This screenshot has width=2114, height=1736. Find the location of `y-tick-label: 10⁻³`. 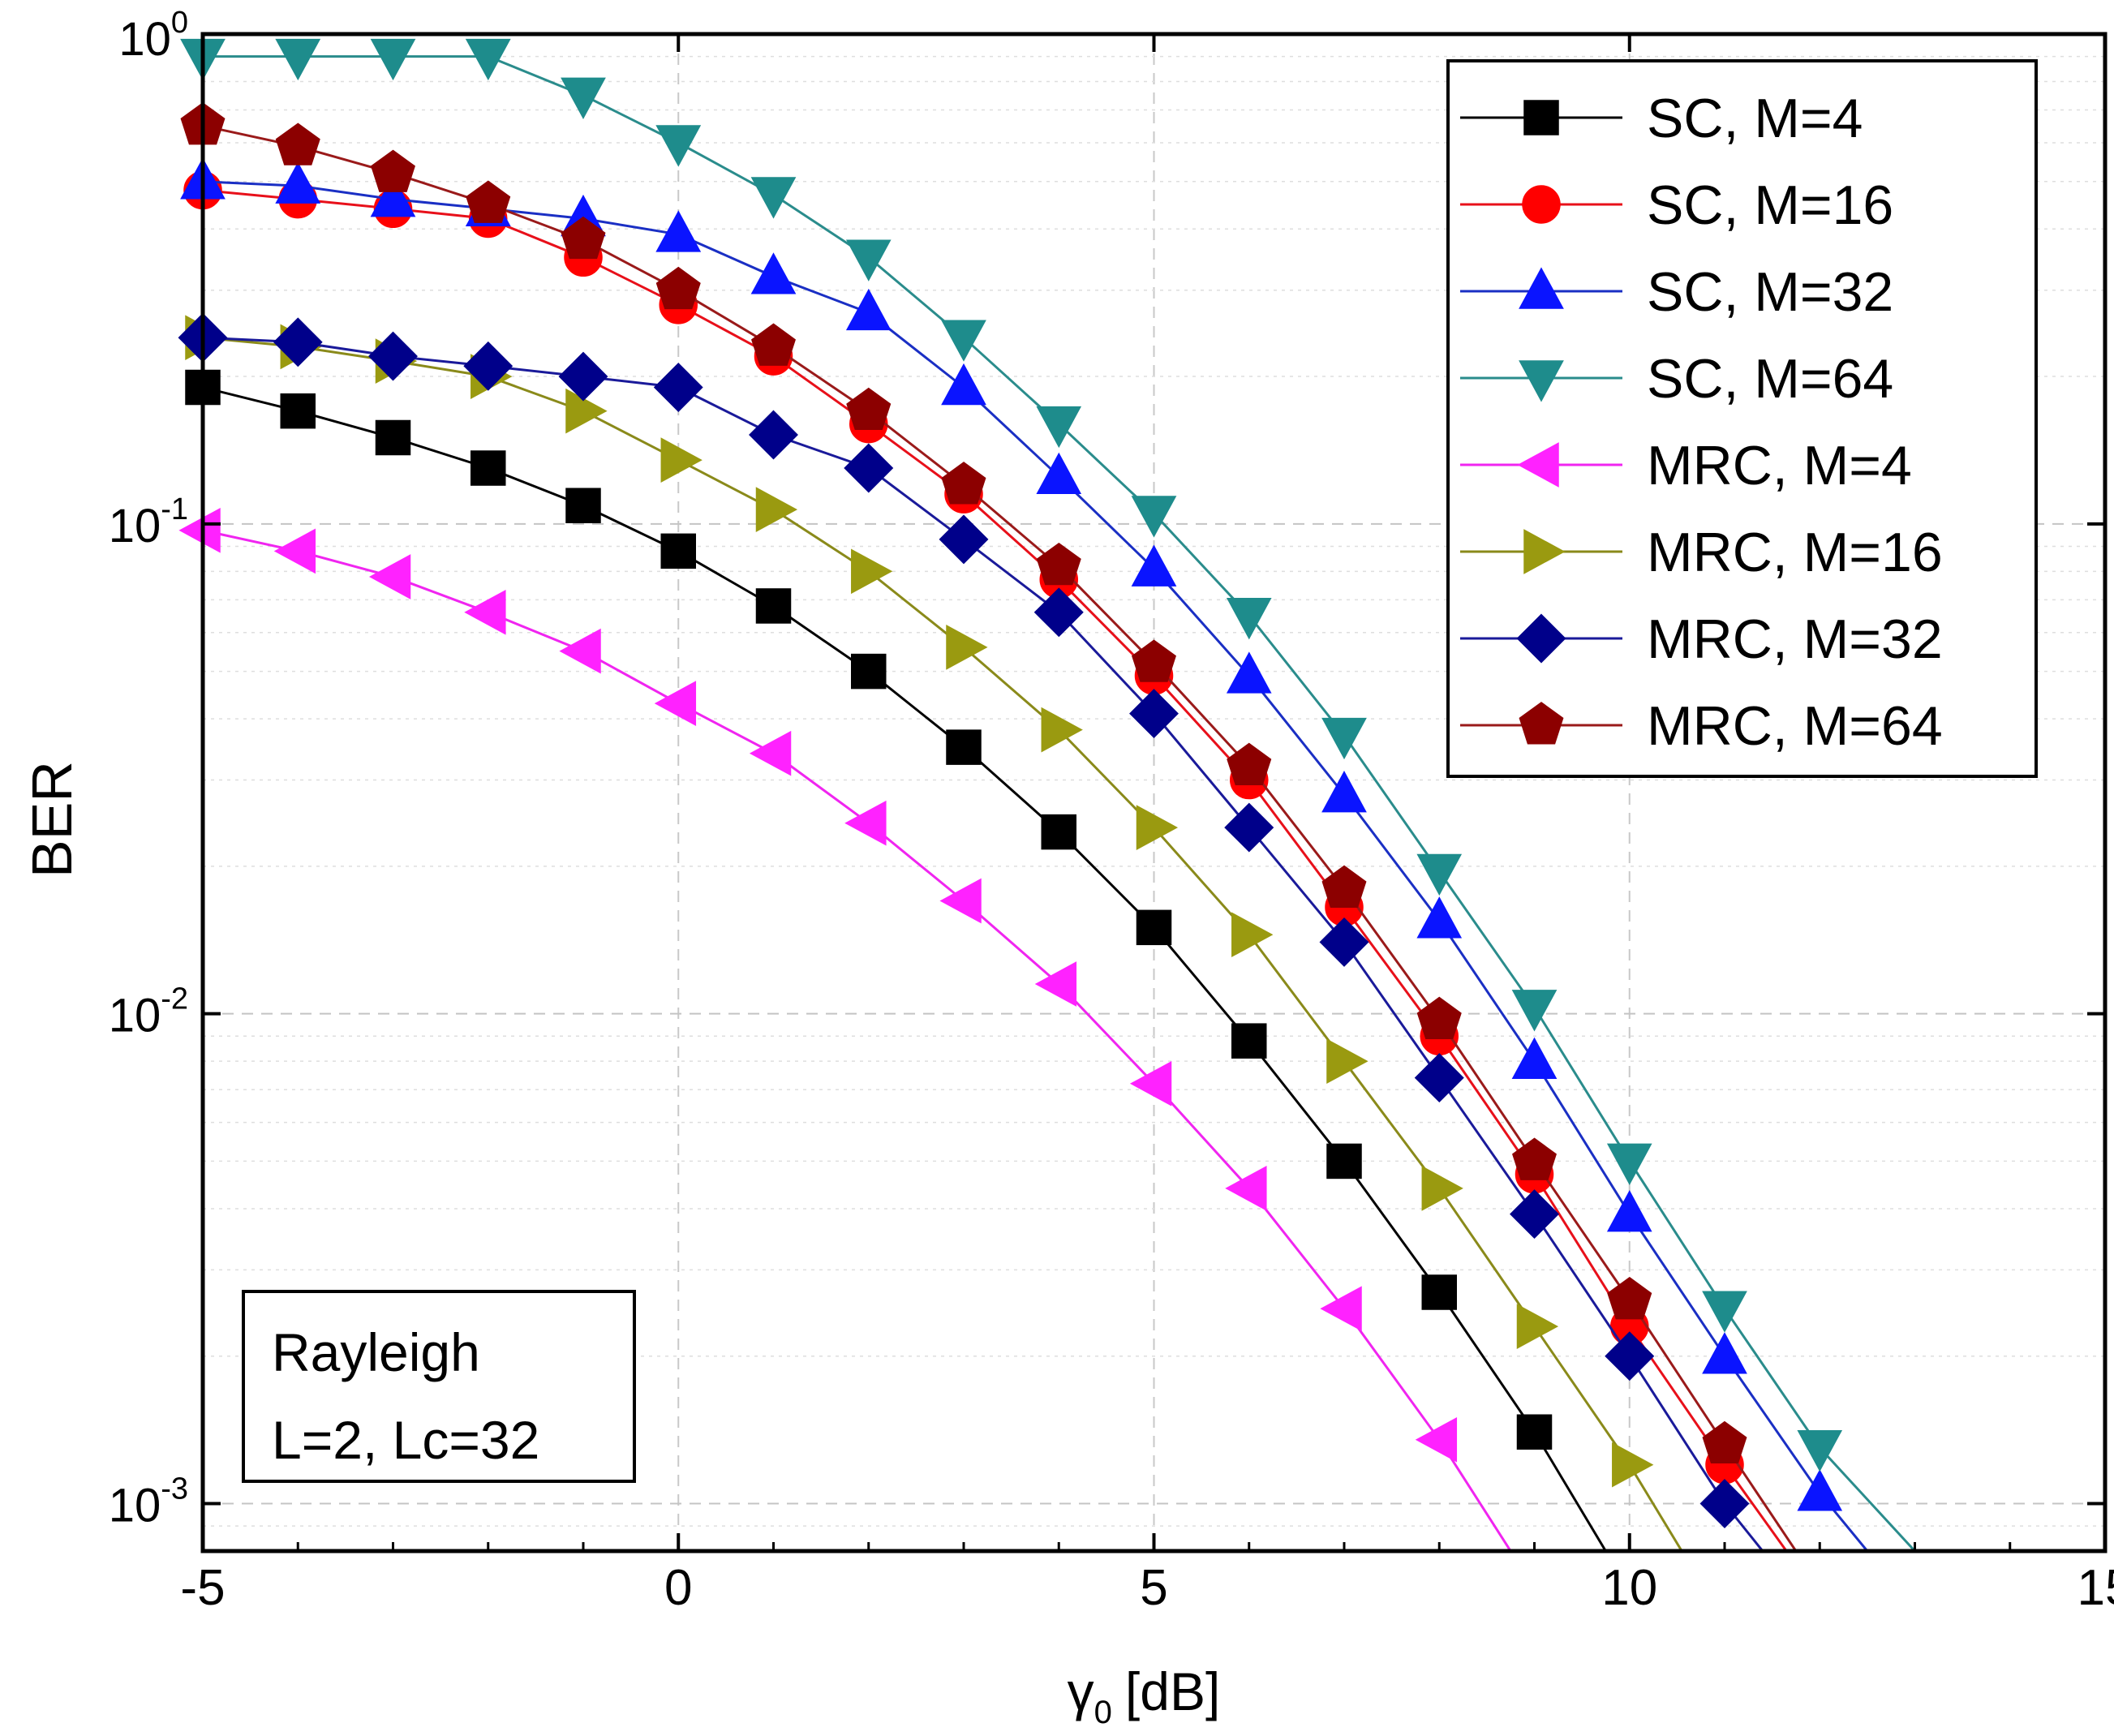

y-tick-label: 10⁻³ is located at coordinates (148, 1502).